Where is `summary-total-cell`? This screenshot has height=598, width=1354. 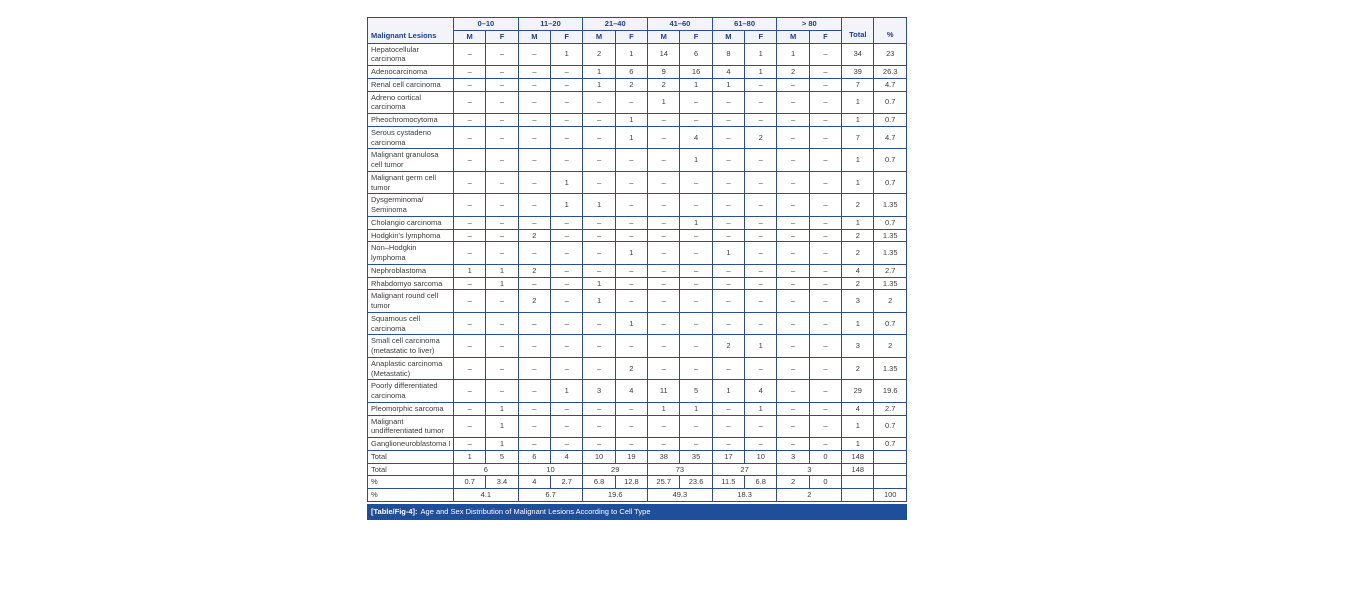
summary-total-cell is located at coordinates (858, 482).